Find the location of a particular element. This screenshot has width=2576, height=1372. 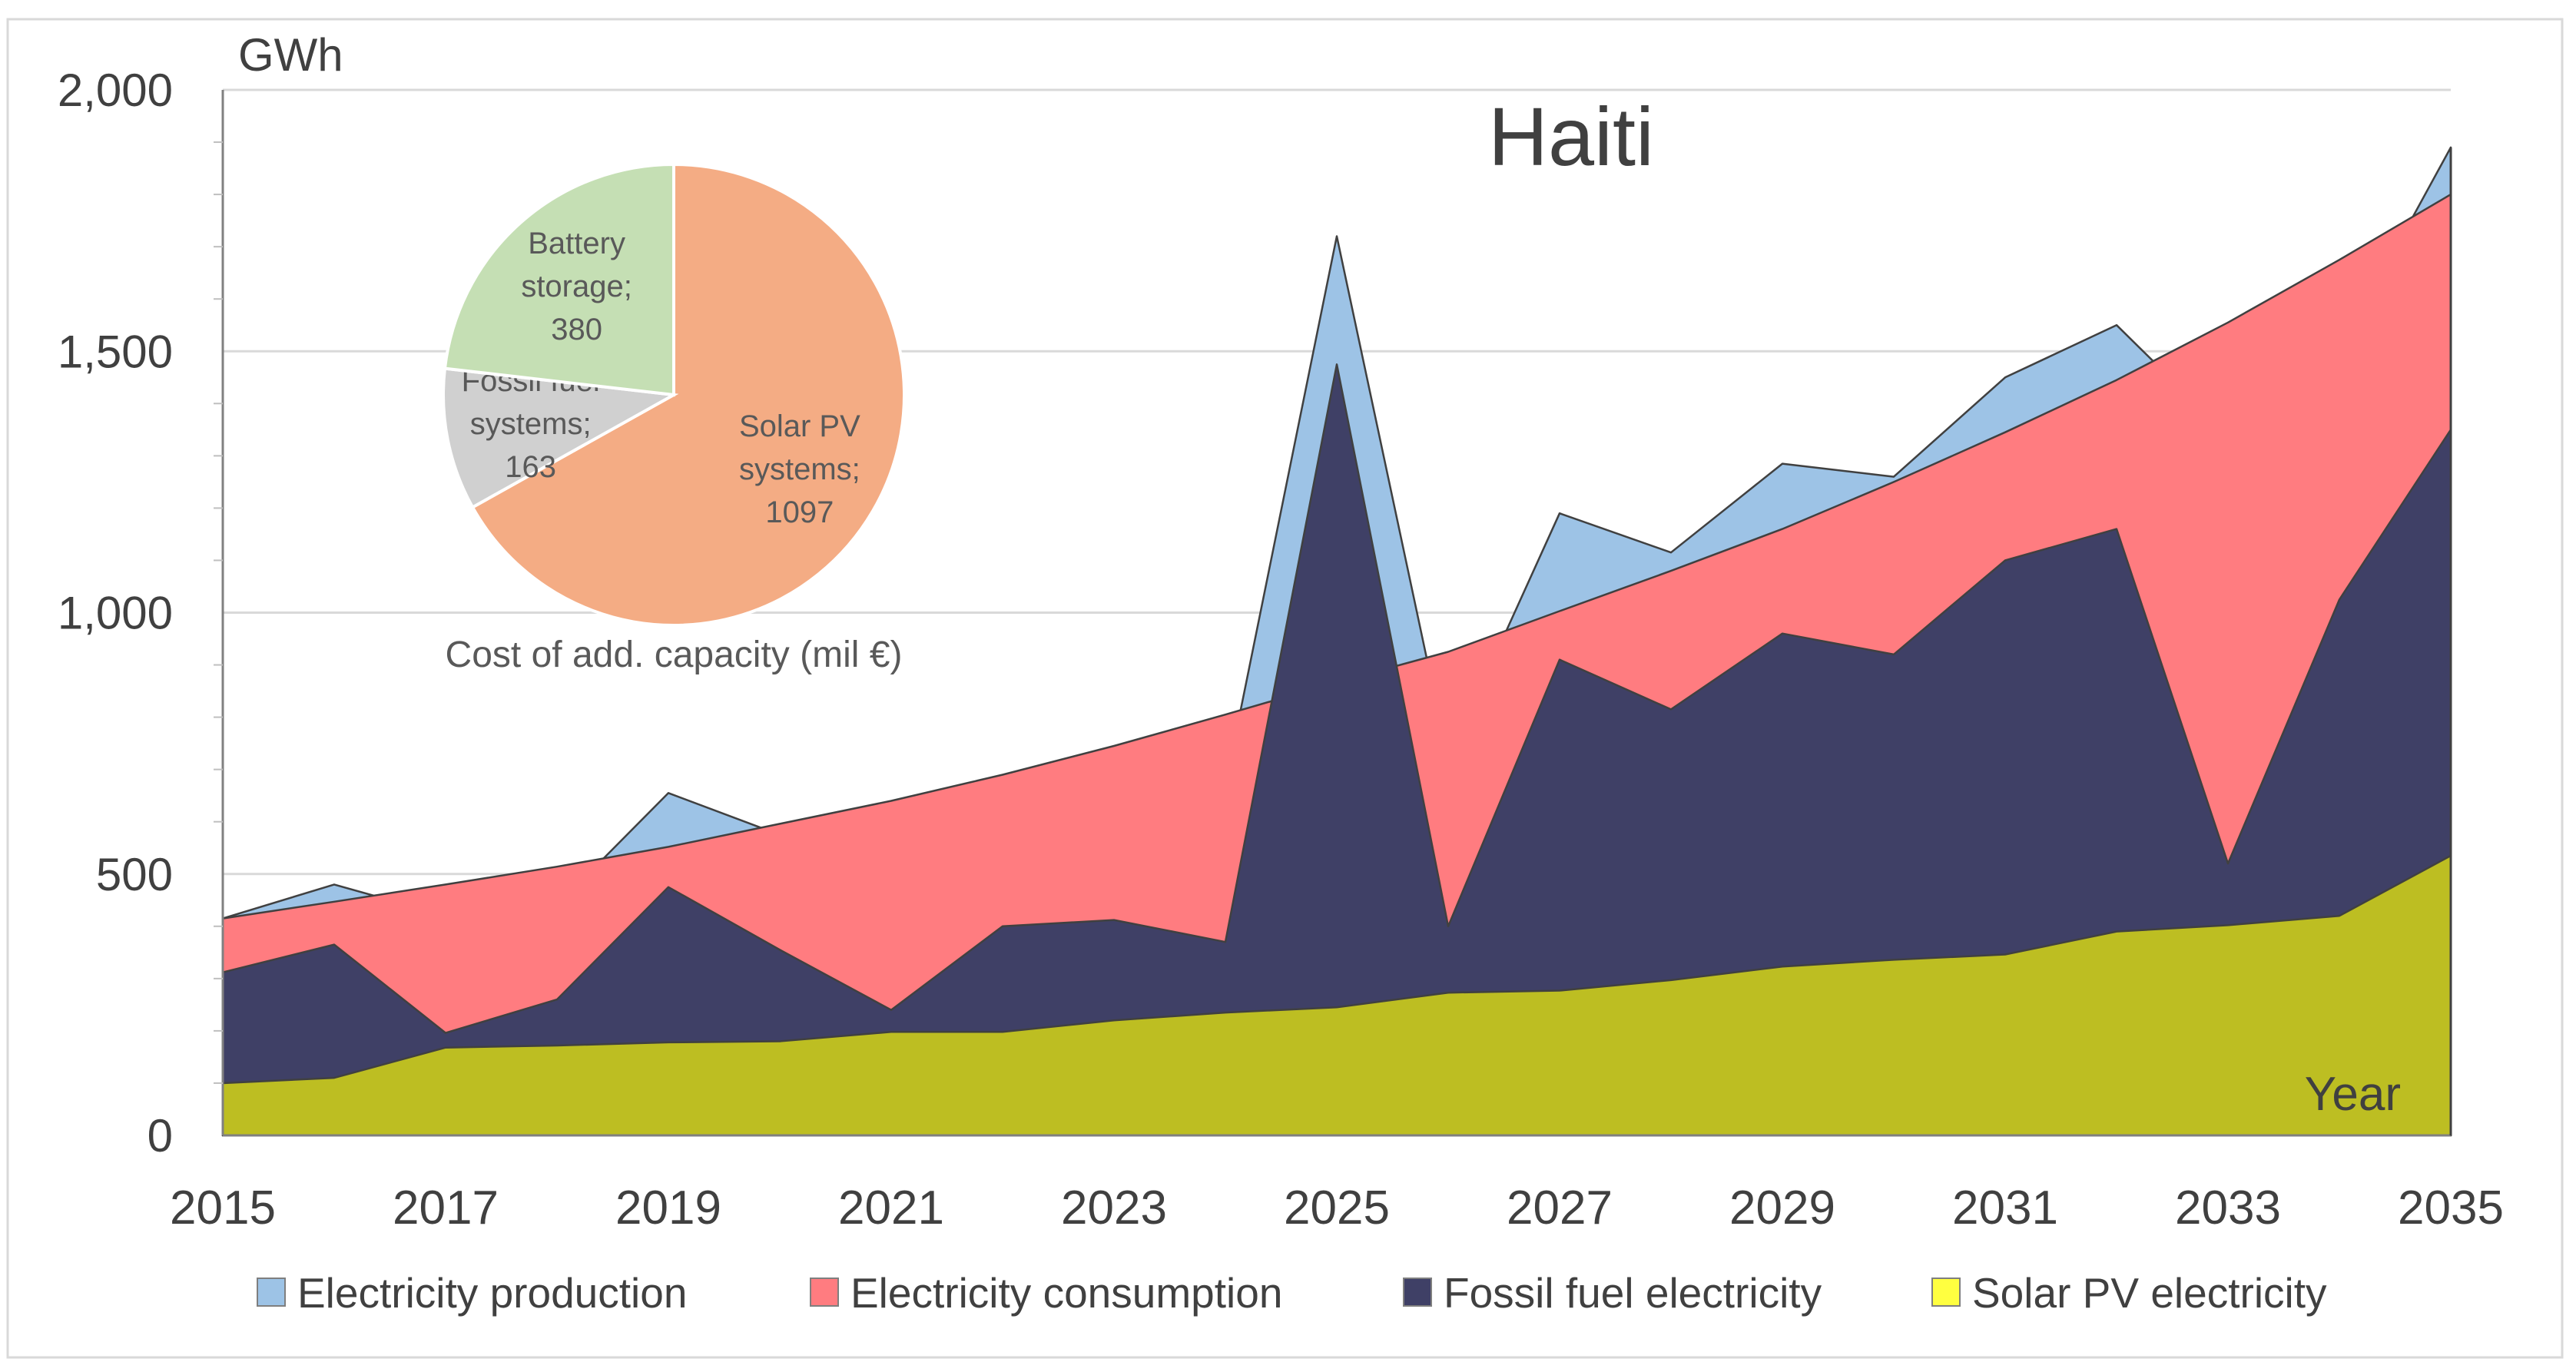

y-axis-unit-label: GWh is located at coordinates (290, 55).